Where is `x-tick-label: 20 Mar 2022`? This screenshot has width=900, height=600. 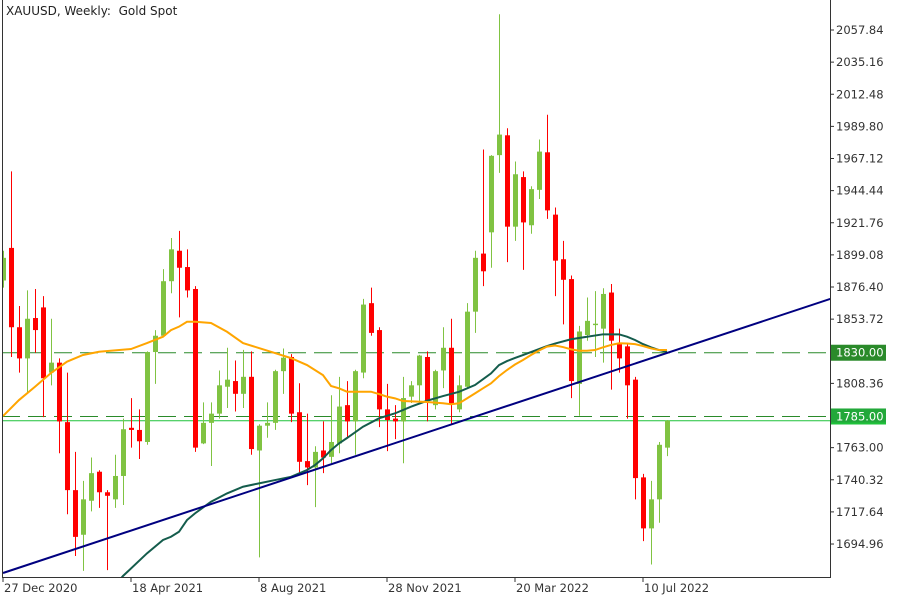 x-tick-label: 20 Mar 2022 is located at coordinates (552, 588).